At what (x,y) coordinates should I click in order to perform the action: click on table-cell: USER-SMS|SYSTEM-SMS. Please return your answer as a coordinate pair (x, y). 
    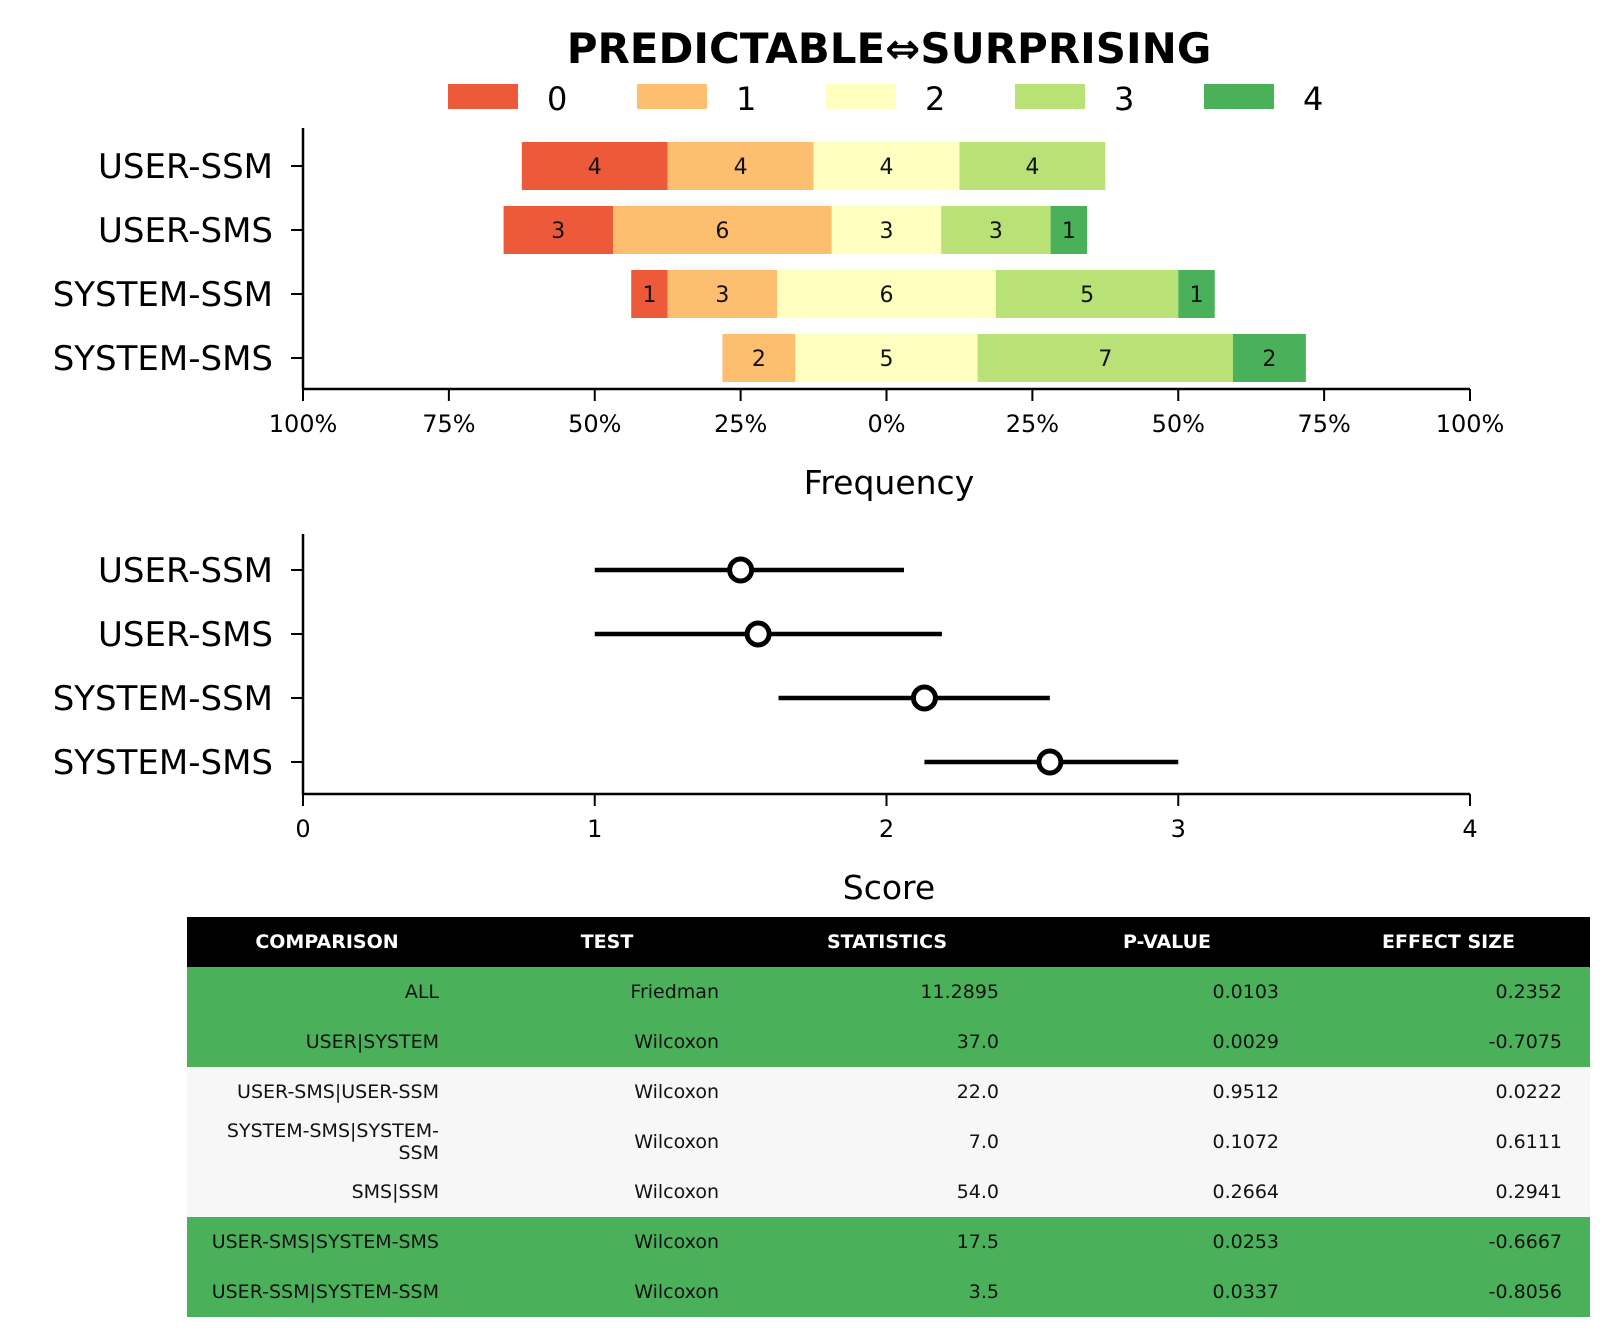
    Looking at the image, I should click on (327, 1242).